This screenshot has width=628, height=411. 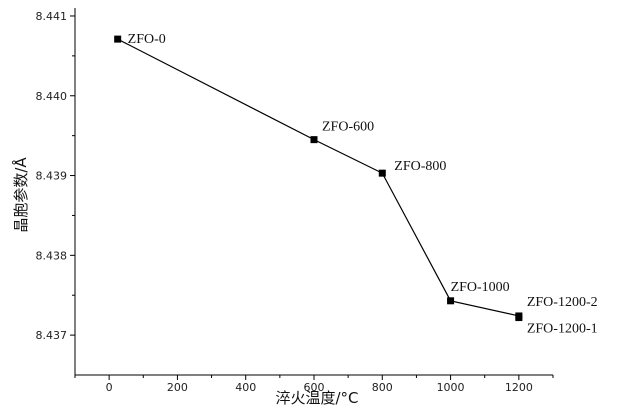 What do you see at coordinates (147, 39) in the screenshot?
I see `data-point-label: ZFO-0` at bounding box center [147, 39].